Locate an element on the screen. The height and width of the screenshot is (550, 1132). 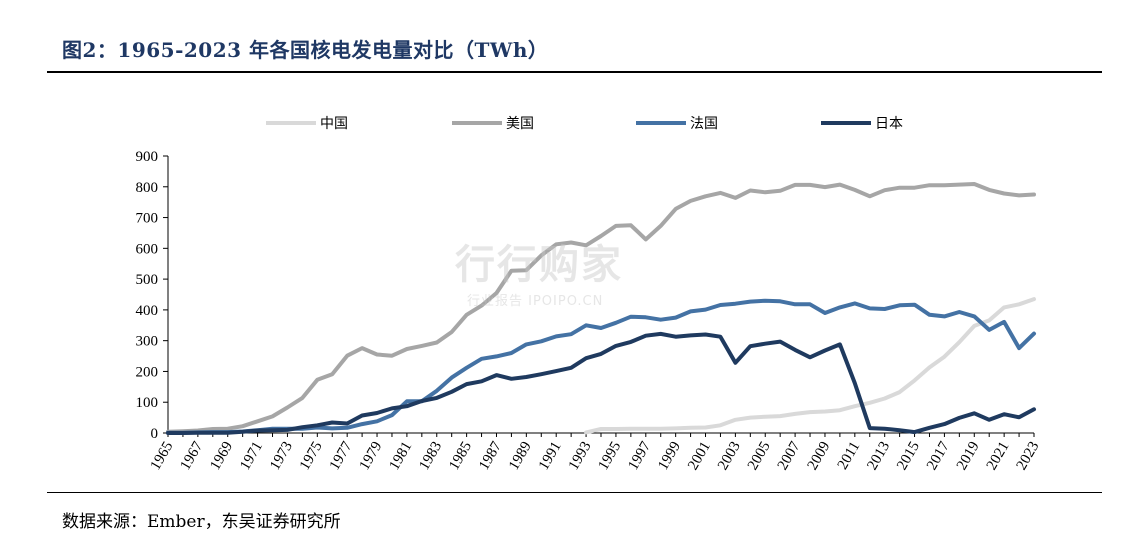
legend: 中国 美国 法国 日本 is located at coordinates (584, 124).